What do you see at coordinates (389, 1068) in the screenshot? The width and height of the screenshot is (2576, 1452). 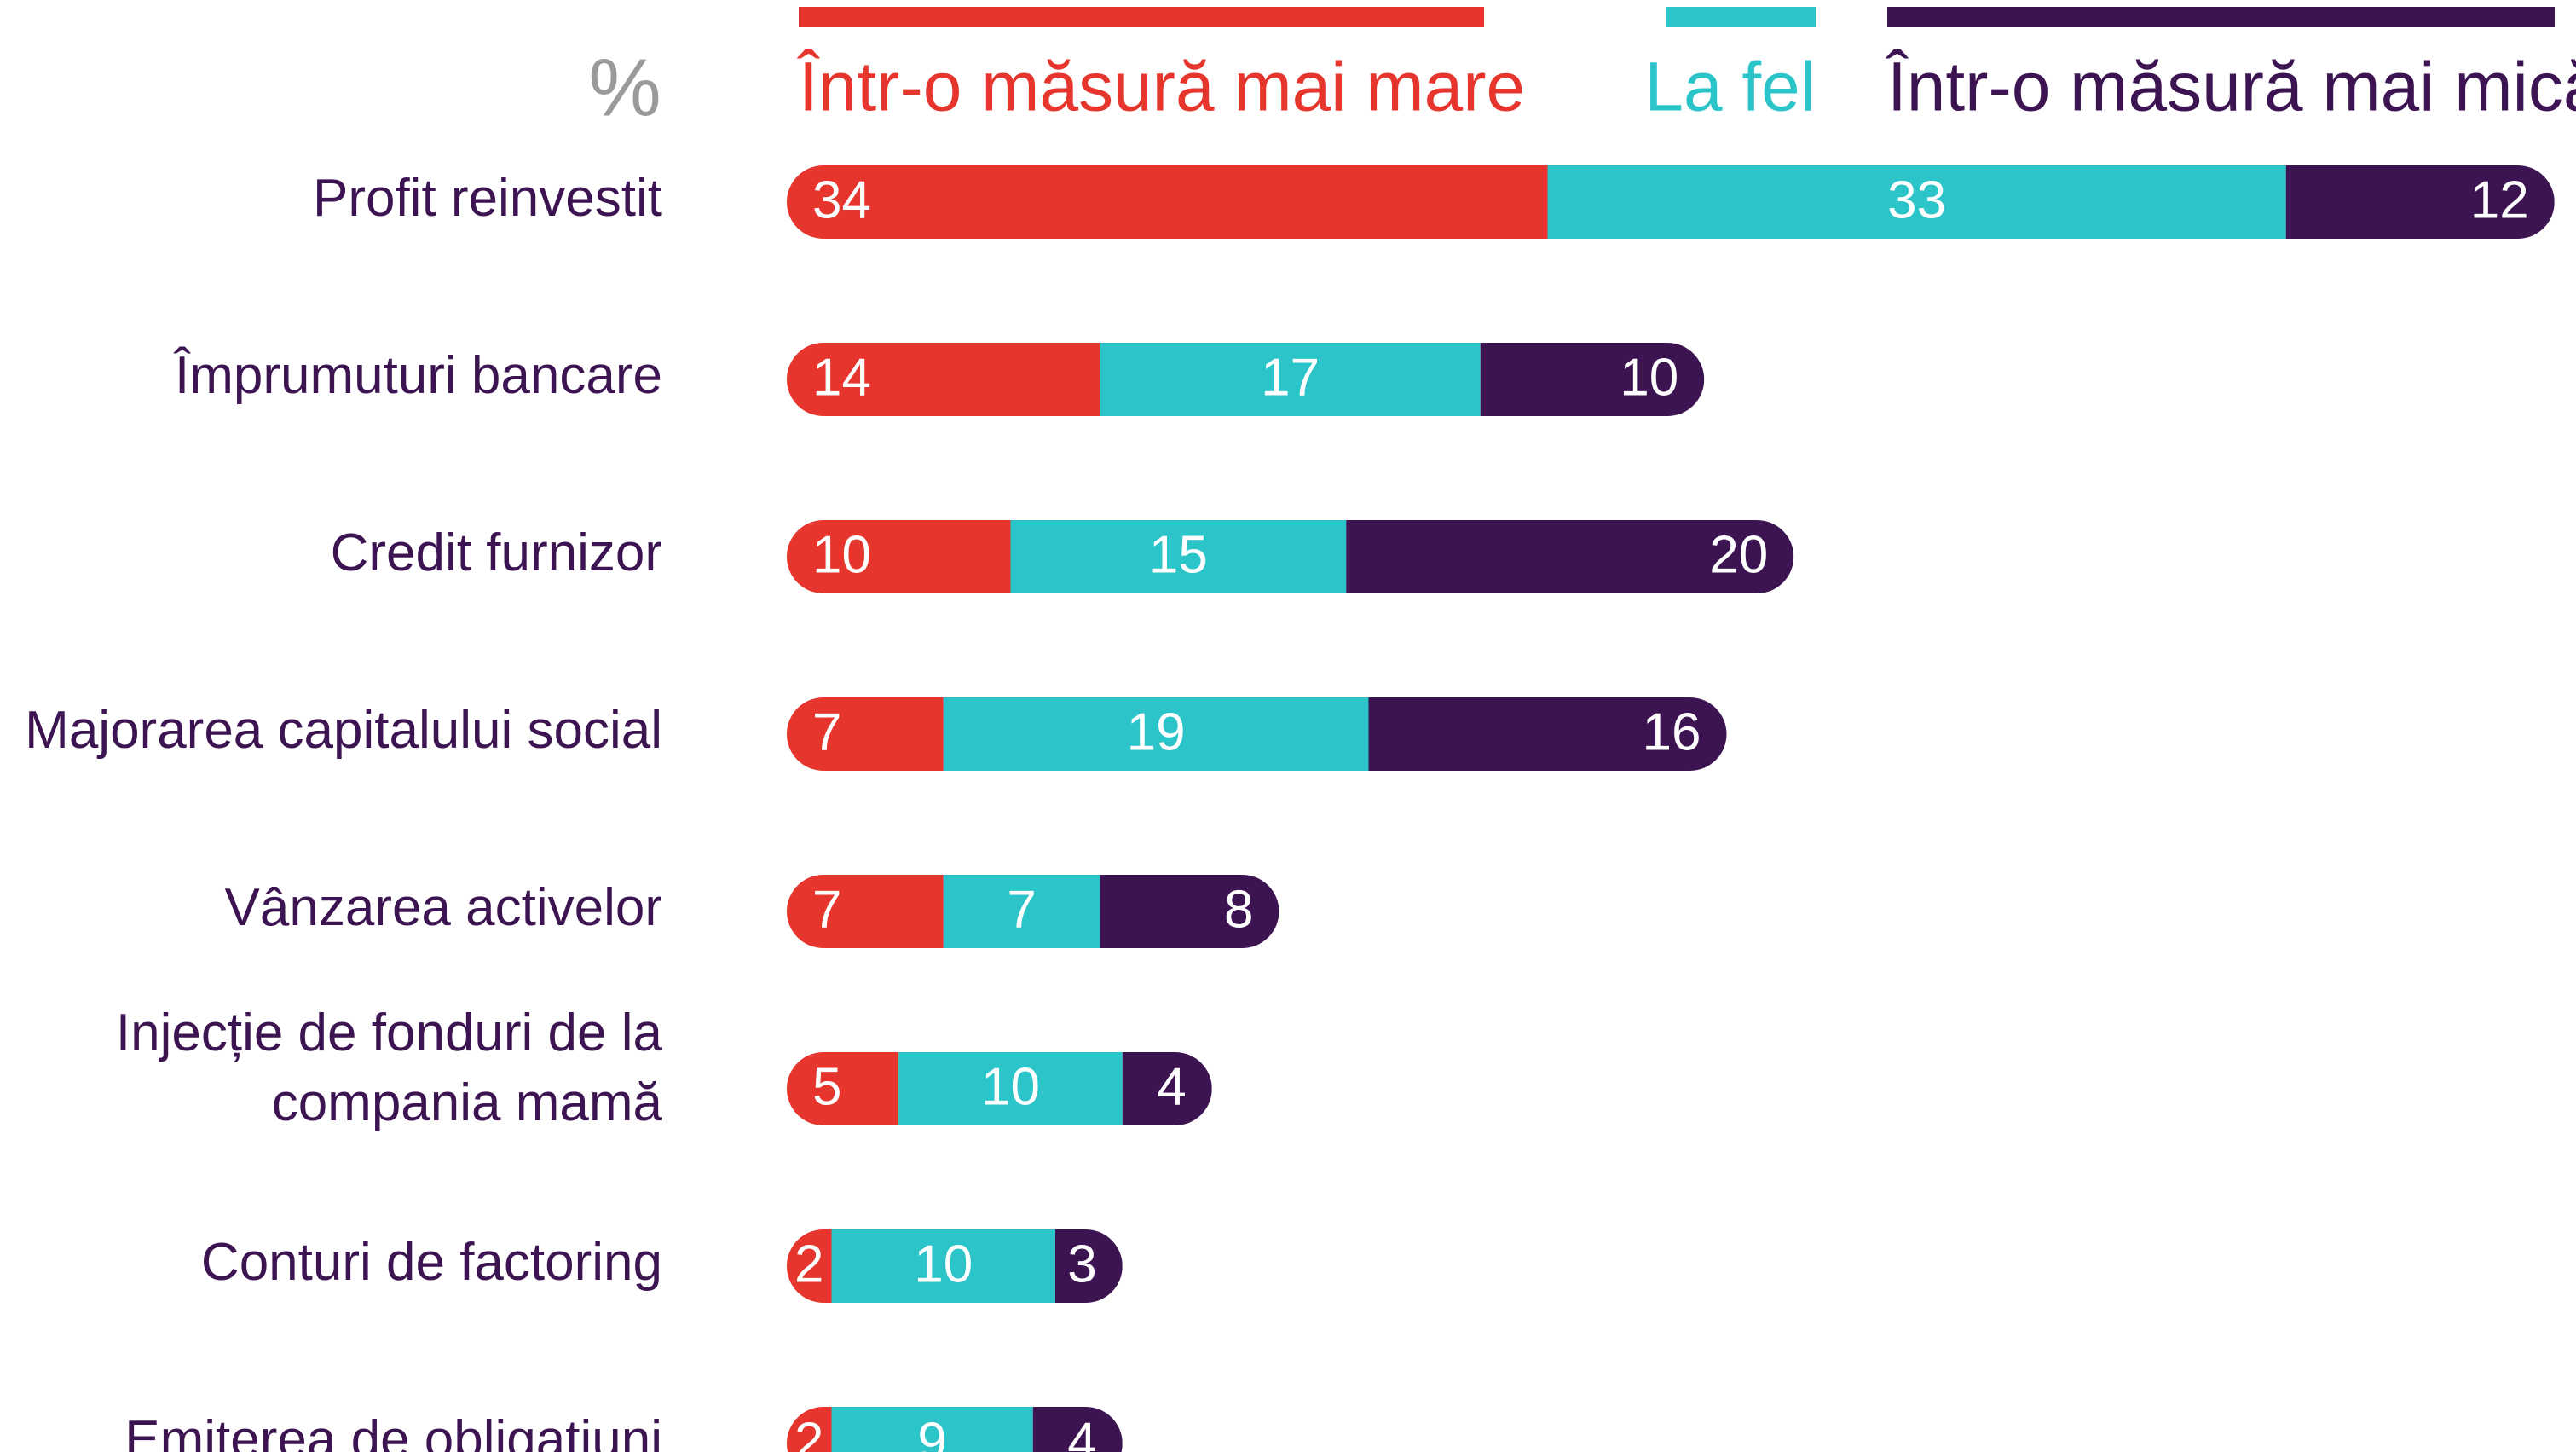 I see `category-label: Injecție de fonduri de la compania mamă` at bounding box center [389, 1068].